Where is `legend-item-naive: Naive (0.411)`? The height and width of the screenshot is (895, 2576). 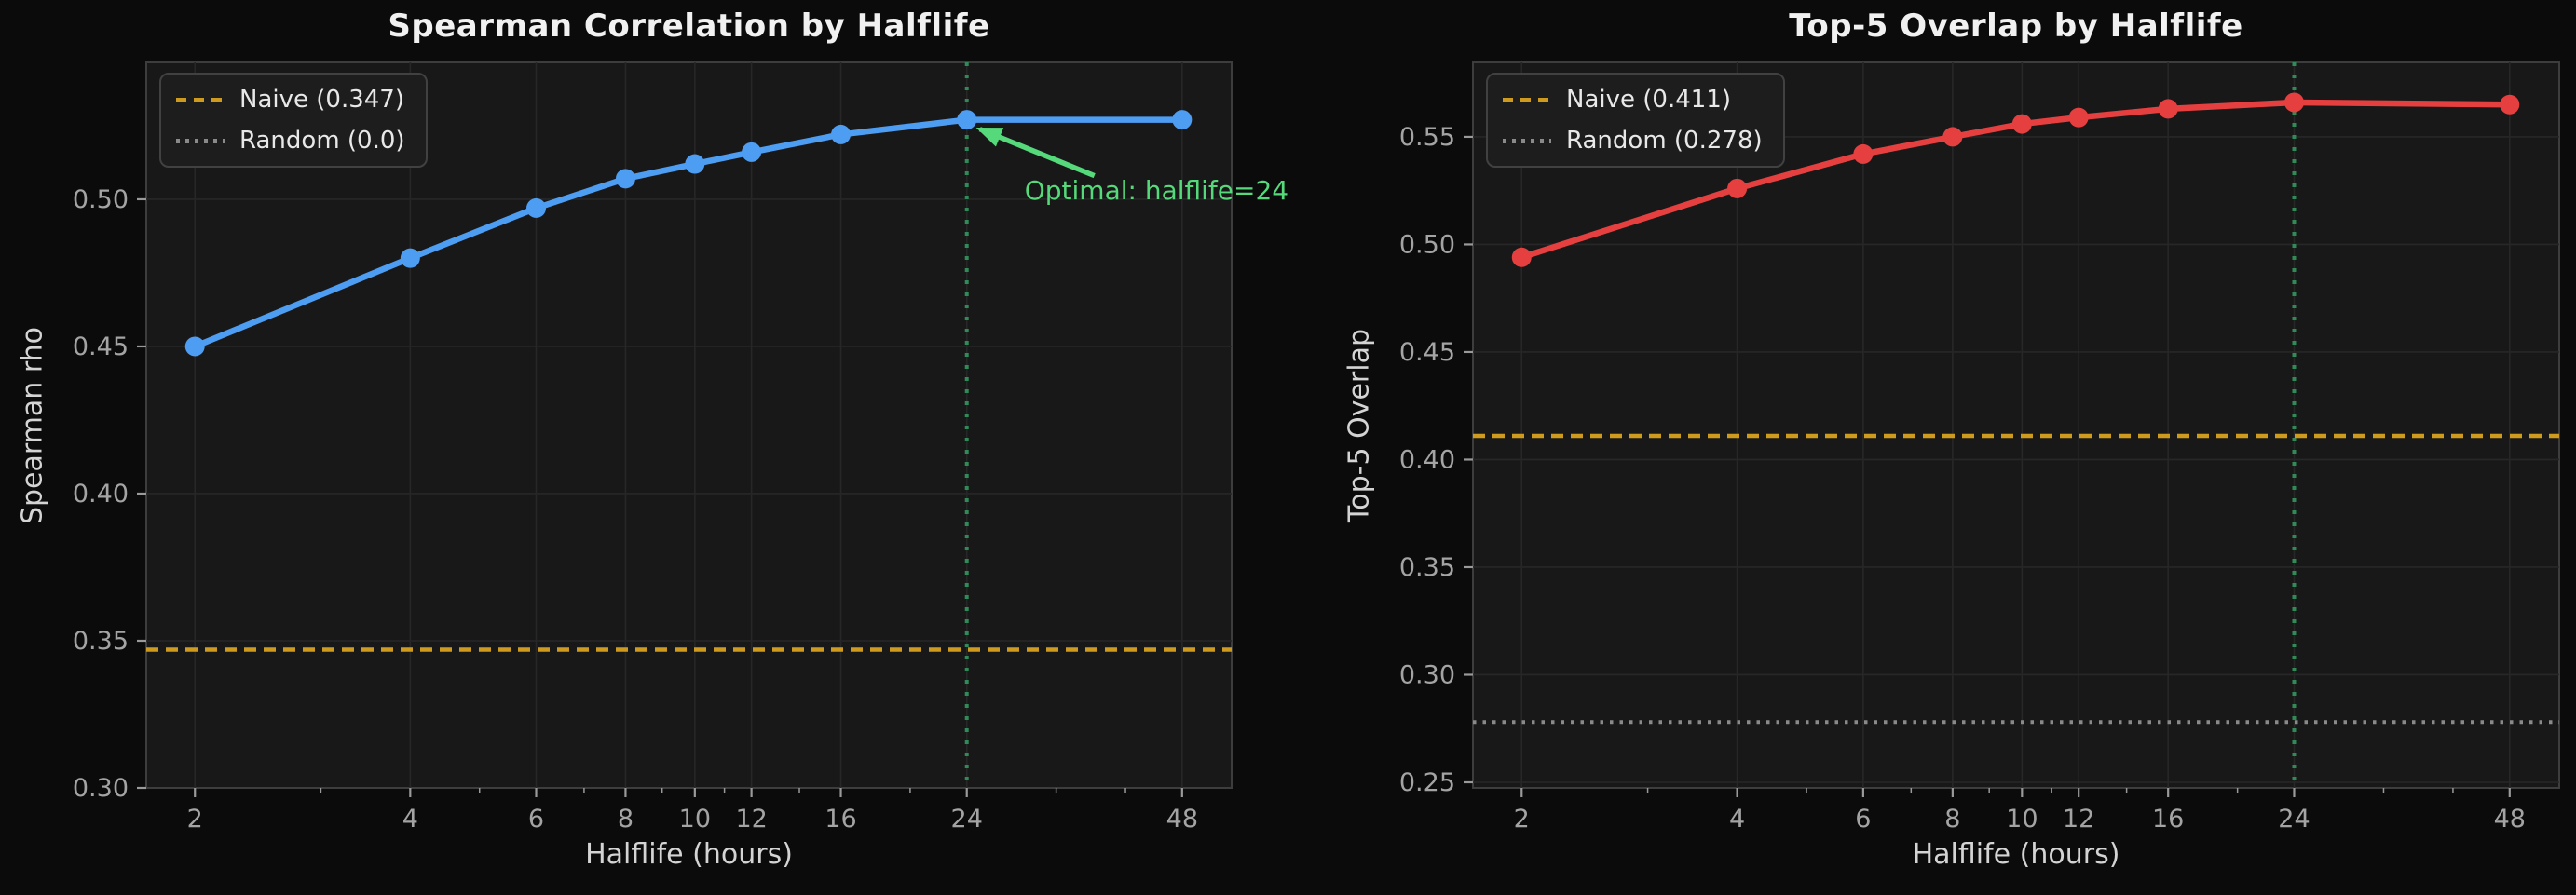
legend-item-naive: Naive (0.411) is located at coordinates (1633, 100).